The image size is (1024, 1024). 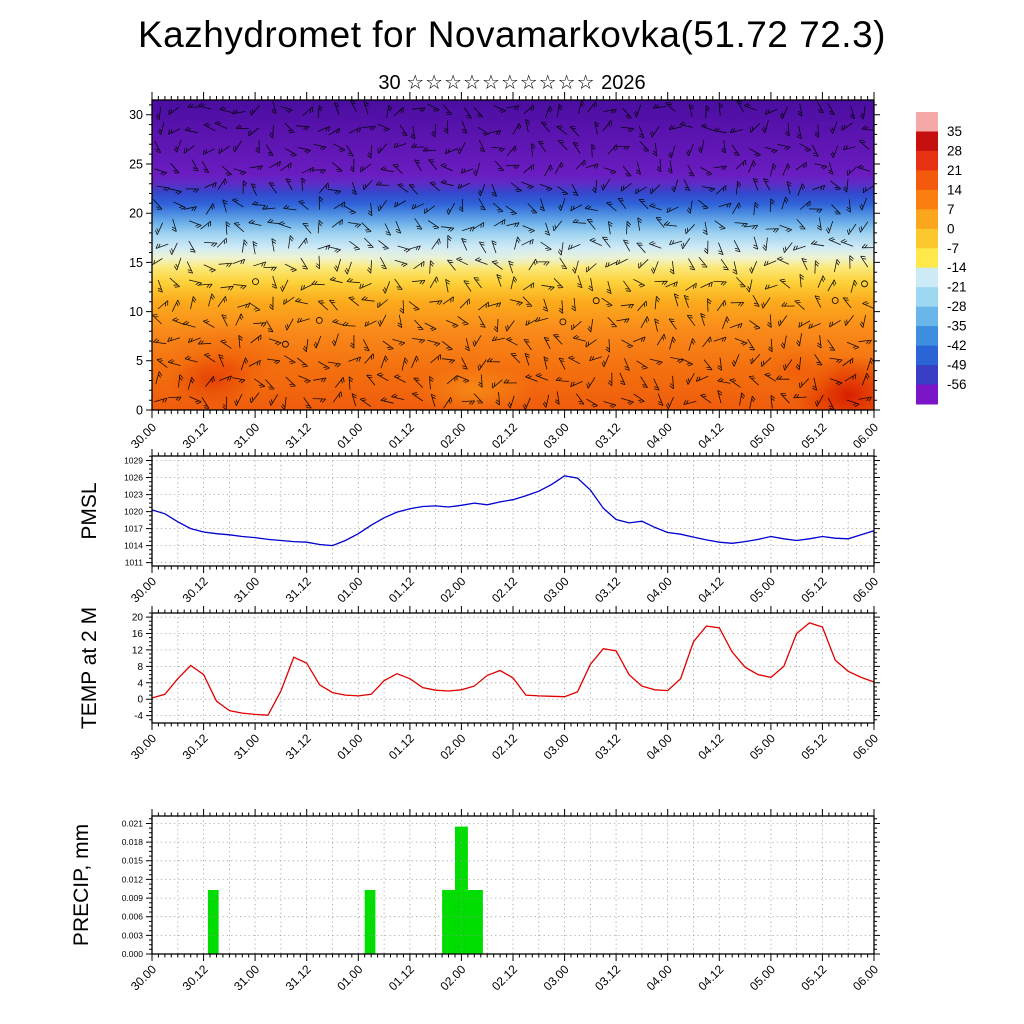 I want to click on svg-text: 35, so click(x=954, y=131).